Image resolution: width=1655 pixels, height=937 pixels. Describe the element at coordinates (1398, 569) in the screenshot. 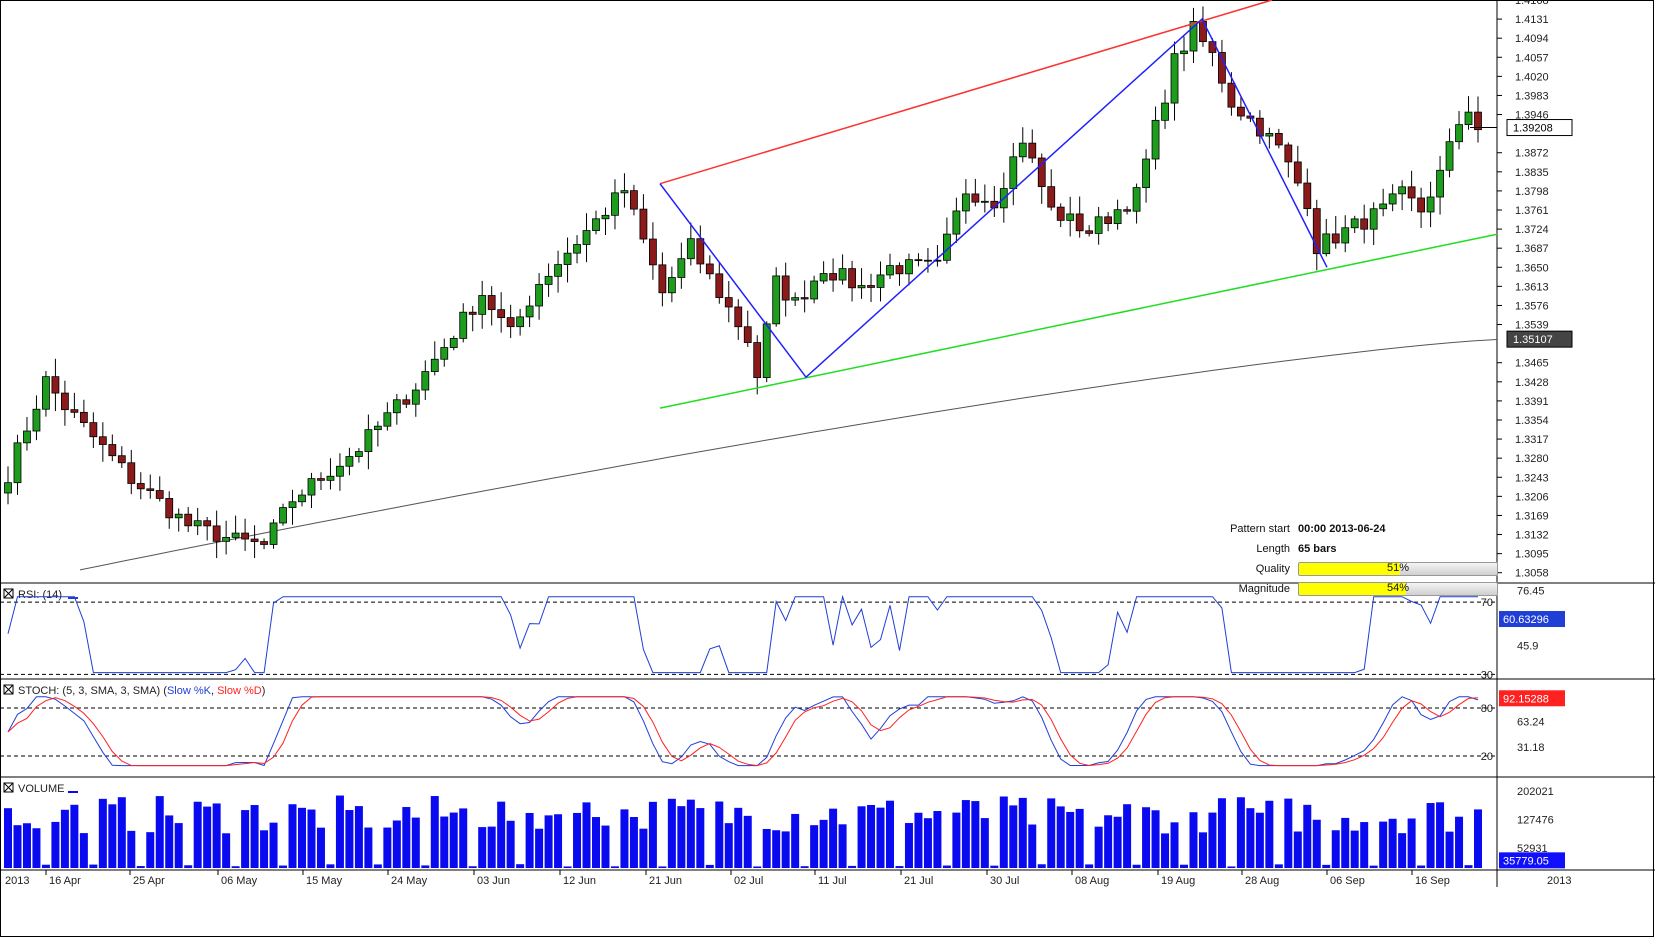

I see `quality-bar: 51%` at that location.